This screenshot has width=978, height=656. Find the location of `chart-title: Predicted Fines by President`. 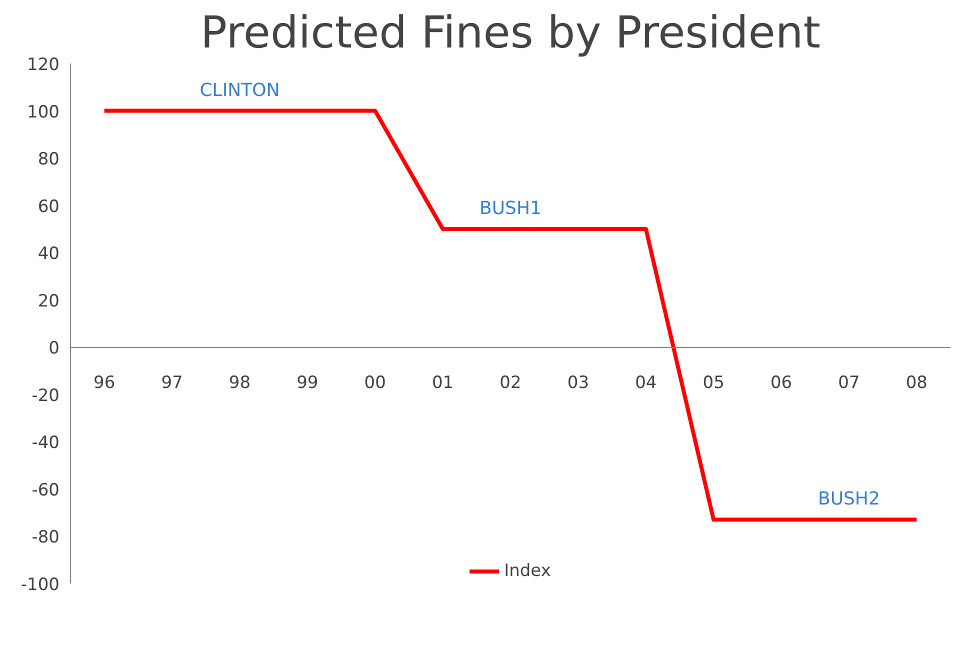

chart-title: Predicted Fines by President is located at coordinates (510, 33).